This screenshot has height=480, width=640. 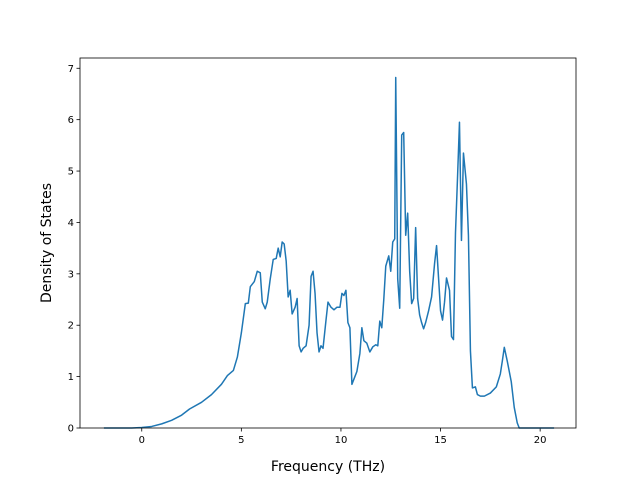 I want to click on x-axis-ticks: 0 5 10 15 20, so click(x=343, y=437).